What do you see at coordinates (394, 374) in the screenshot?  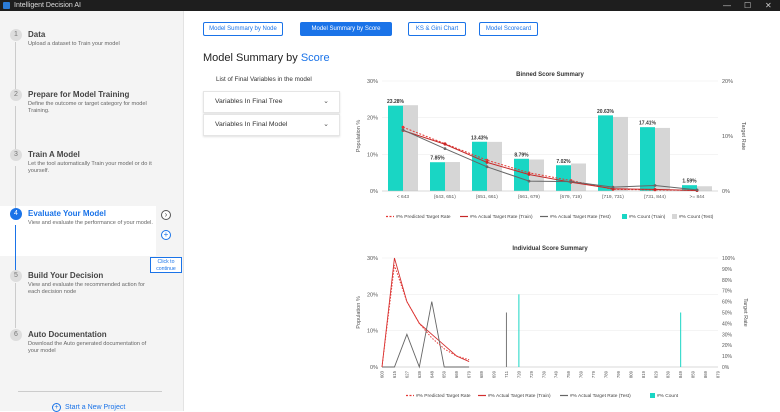 I see `x-tick-label: 615` at bounding box center [394, 374].